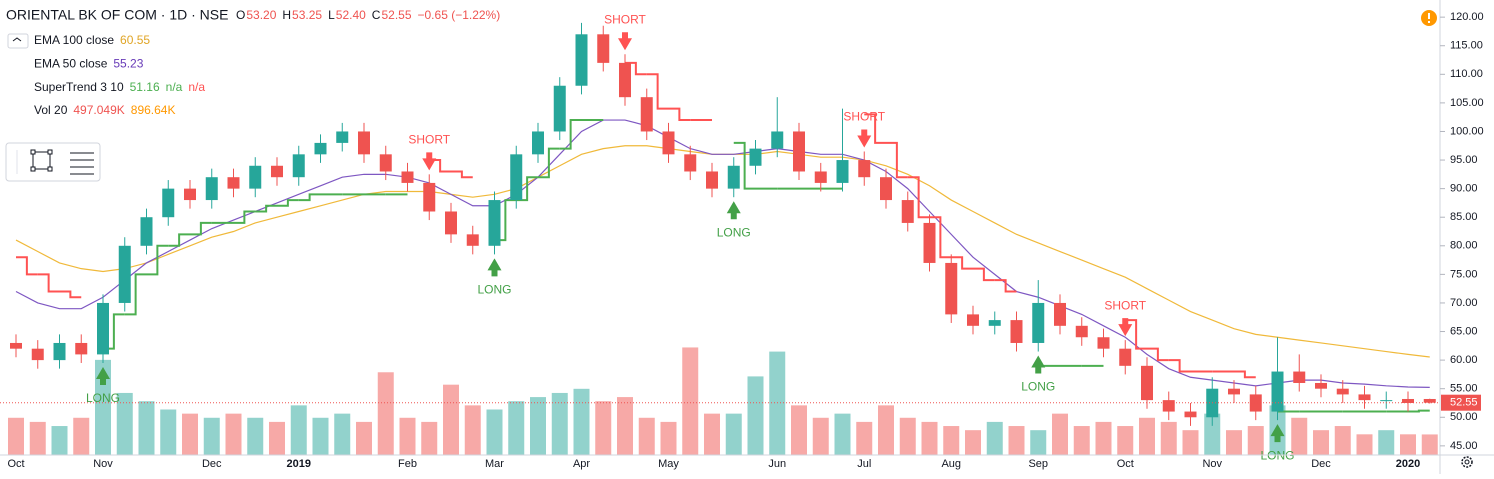 The width and height of the screenshot is (1494, 479). Describe the element at coordinates (668, 464) in the screenshot. I see `x-tick-label: May` at that location.